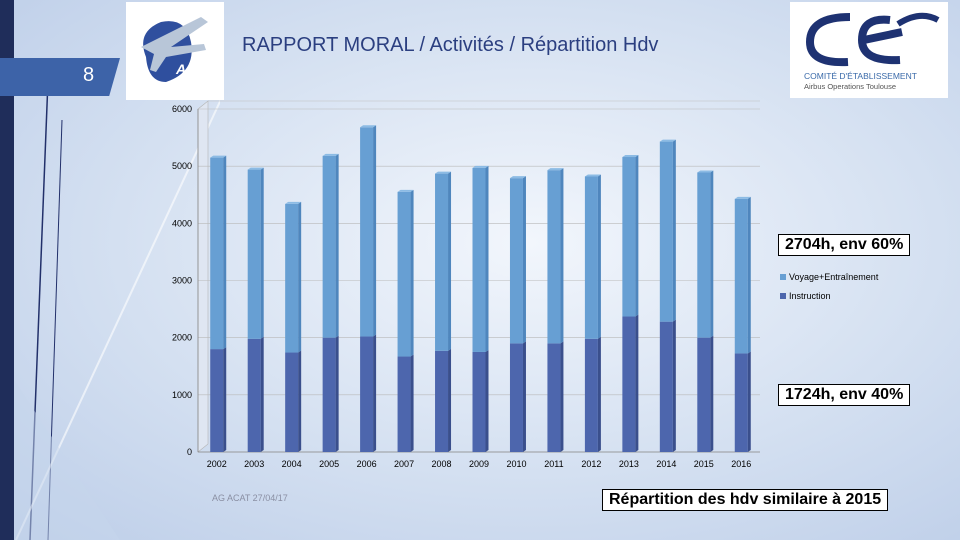 The width and height of the screenshot is (960, 540). Describe the element at coordinates (705, 171) in the screenshot. I see `bar-voyage-top-2015` at that location.